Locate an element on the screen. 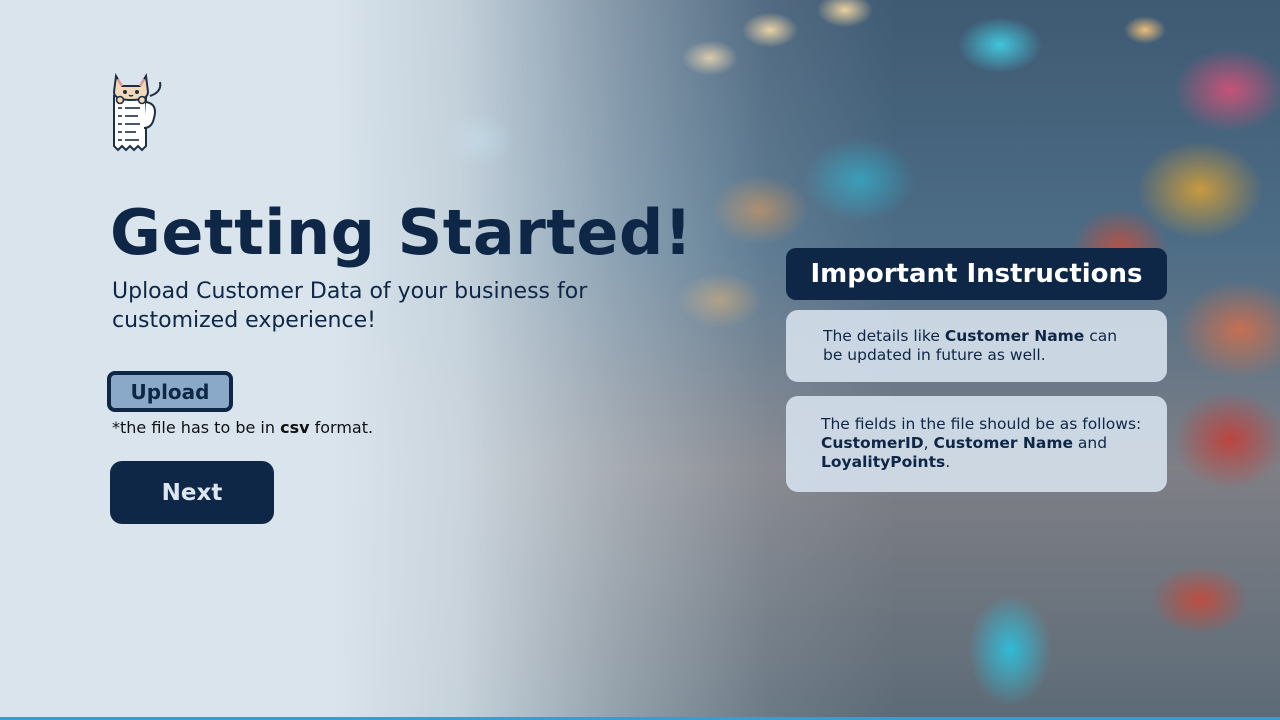 The width and height of the screenshot is (1280, 720). cat-receipt-logo-icon is located at coordinates (137, 112).